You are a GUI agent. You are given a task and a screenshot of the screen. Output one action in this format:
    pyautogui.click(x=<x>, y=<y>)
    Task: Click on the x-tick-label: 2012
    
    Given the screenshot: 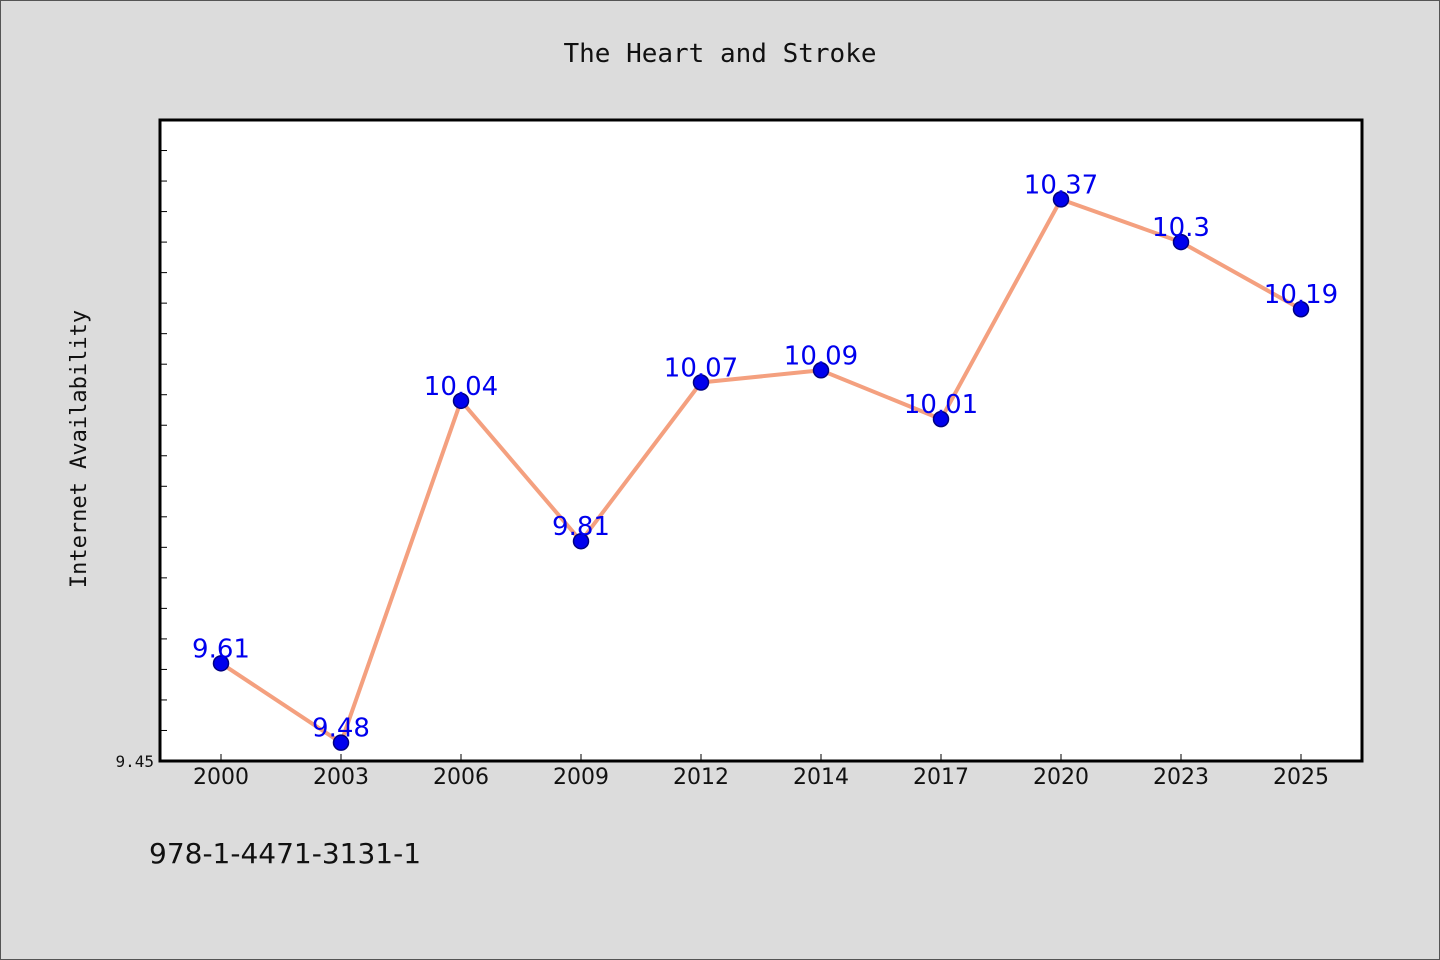 What is the action you would take?
    pyautogui.click(x=701, y=777)
    